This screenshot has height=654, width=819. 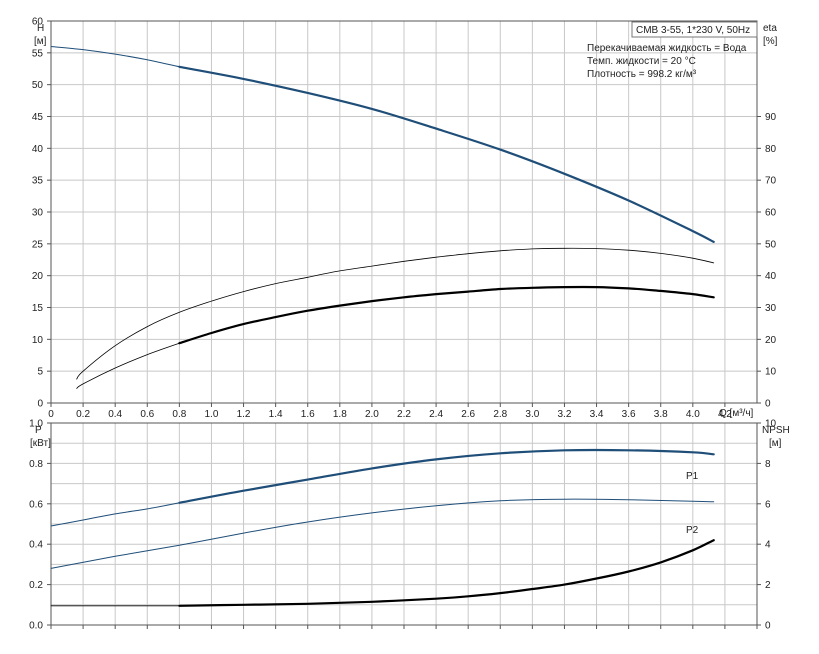 What do you see at coordinates (771, 149) in the screenshot?
I see `y-tick-label-right: 80` at bounding box center [771, 149].